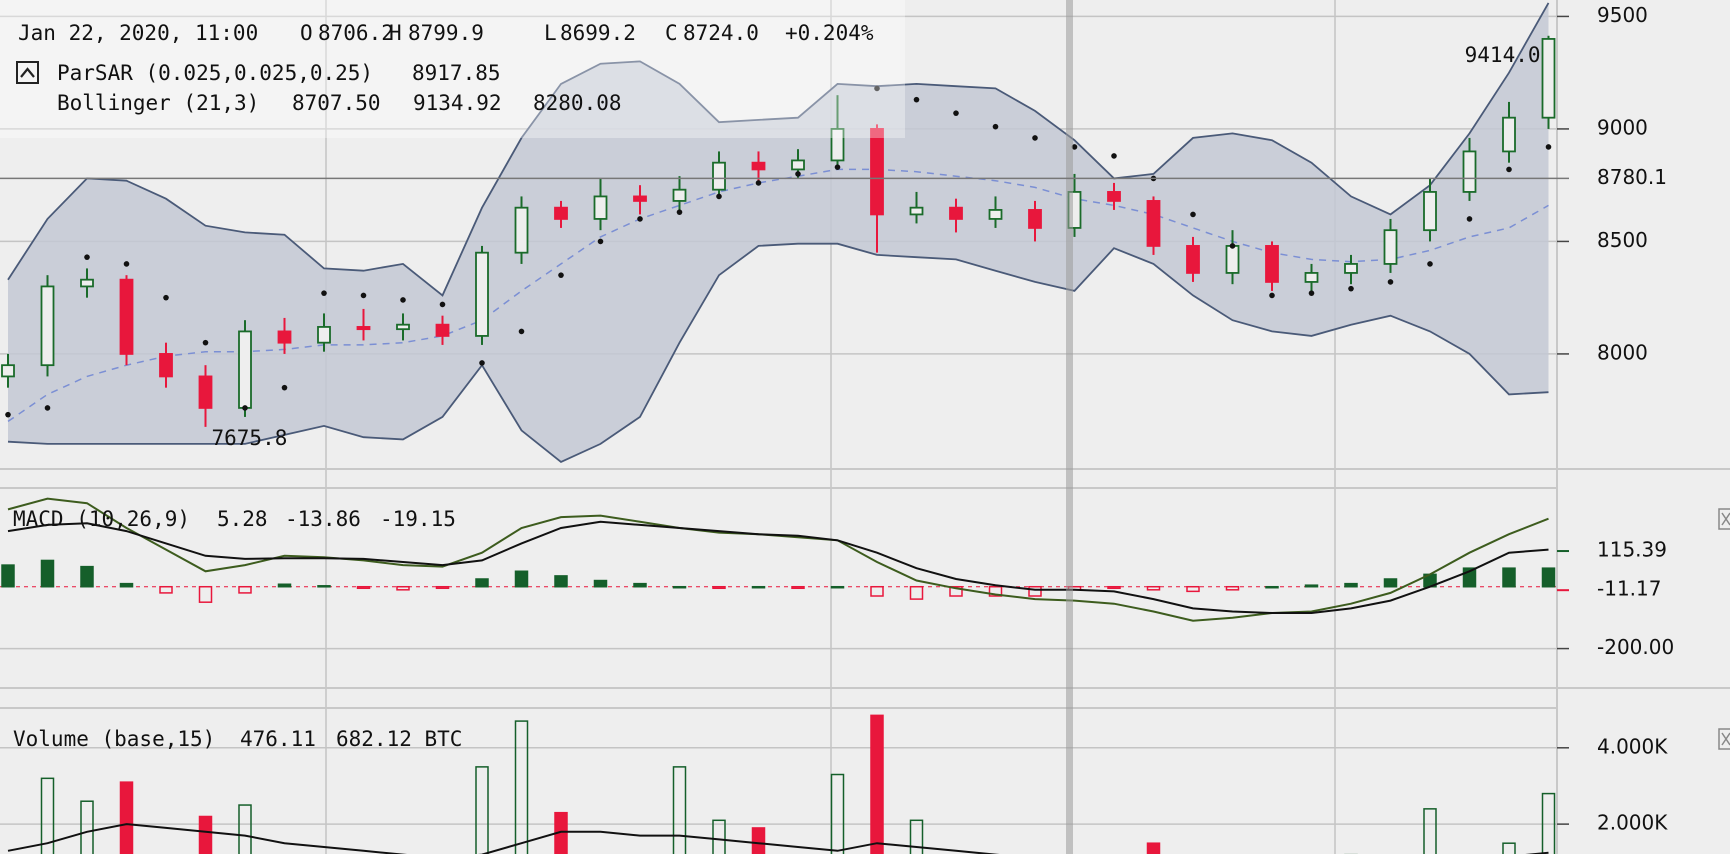 The height and width of the screenshot is (854, 1730). I want to click on legend-value: -19.15, so click(418, 519).